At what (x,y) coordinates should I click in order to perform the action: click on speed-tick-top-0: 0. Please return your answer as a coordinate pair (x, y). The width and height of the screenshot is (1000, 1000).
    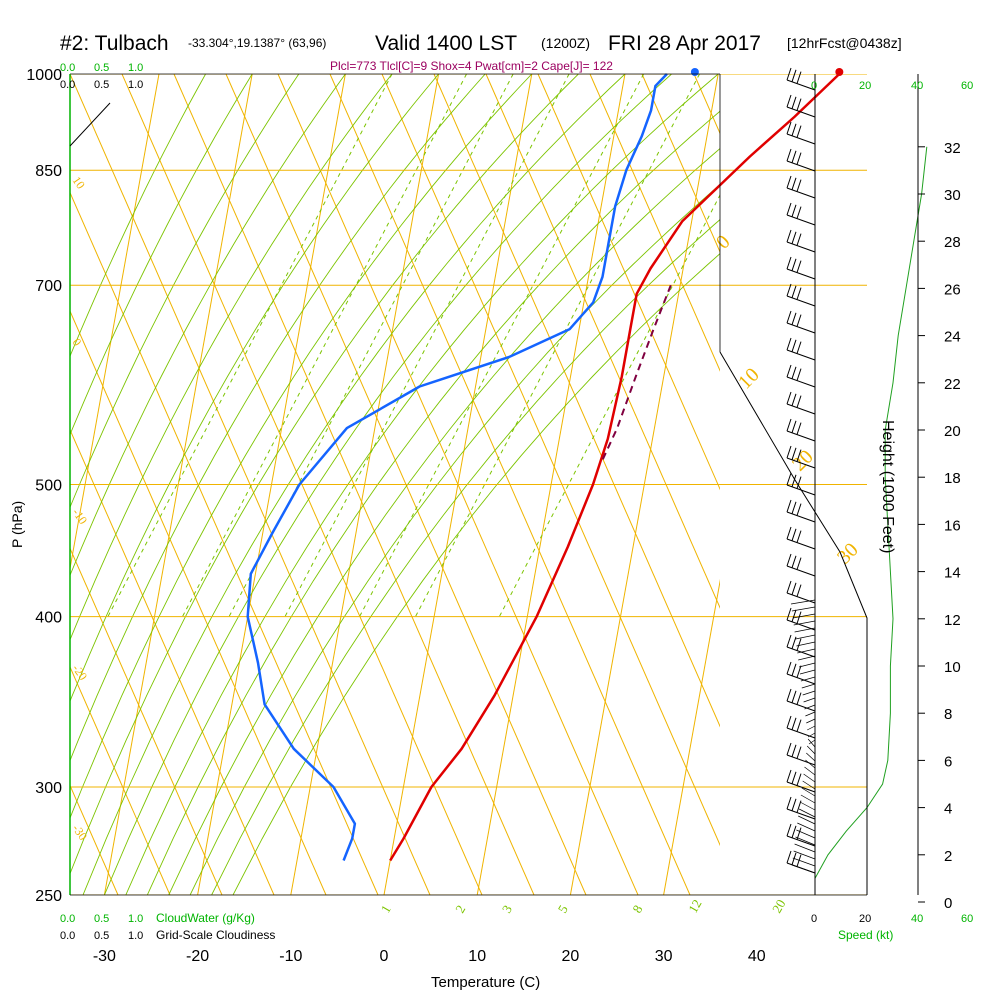
    Looking at the image, I should click on (814, 86).